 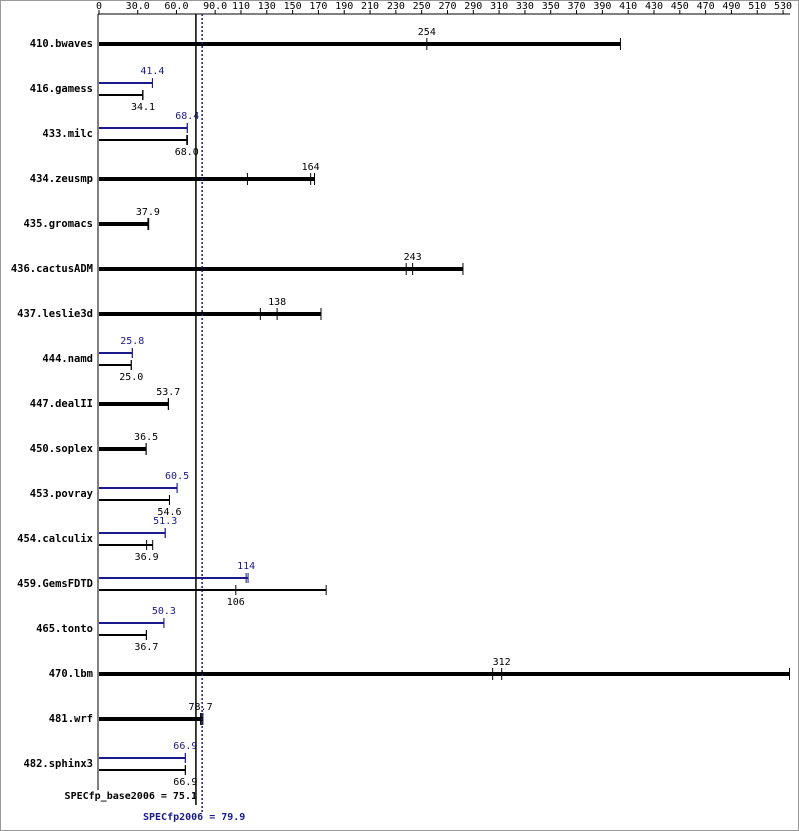 I want to click on summary-label: SPECfp2006 = 79.9, so click(x=194, y=817).